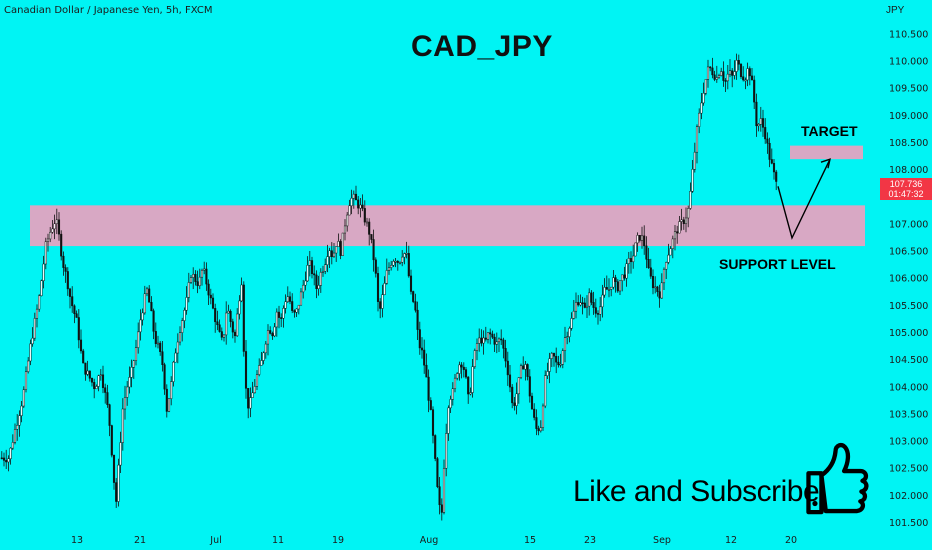 This screenshot has width=932, height=550. I want to click on y-tick-label: 110.000, so click(908, 61).